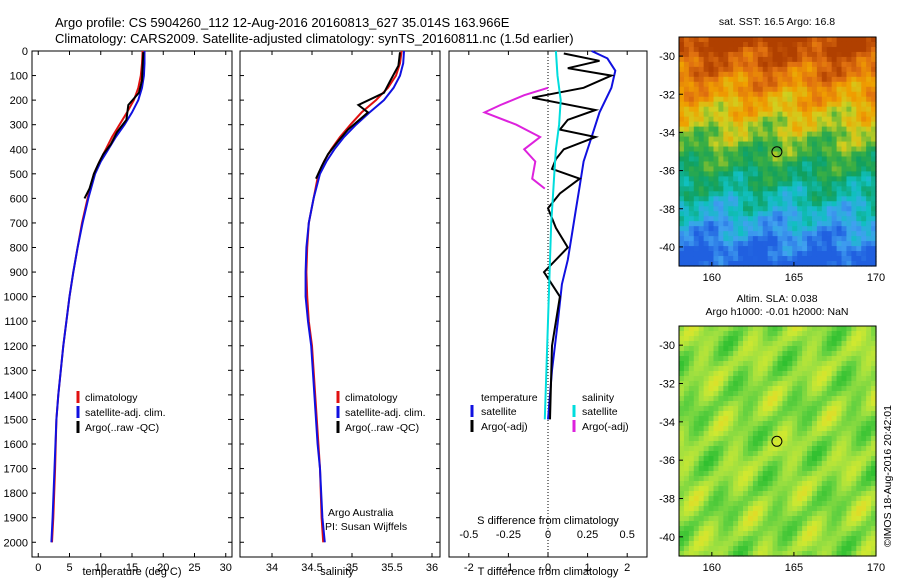 Image resolution: width=900 pixels, height=580 pixels. Describe the element at coordinates (776, 312) in the screenshot. I see `sla-map-subtitle: Argo h1000: -0.01 h2000: NaN` at that location.